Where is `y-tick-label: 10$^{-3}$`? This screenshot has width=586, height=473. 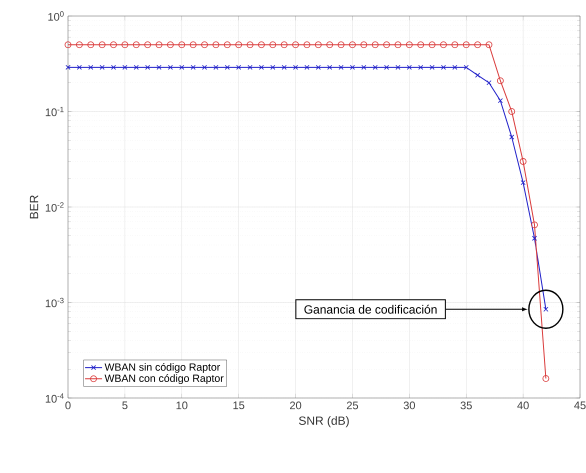
y-tick-label: 10$^{-3}$ is located at coordinates (55, 303).